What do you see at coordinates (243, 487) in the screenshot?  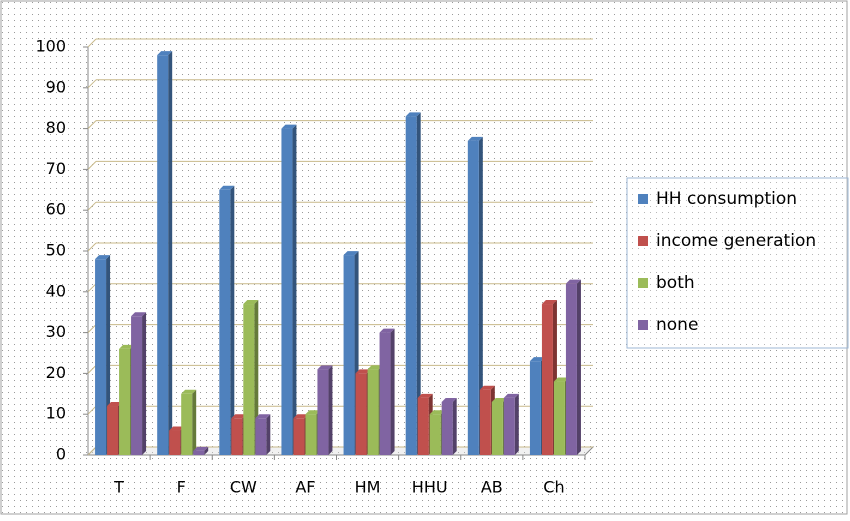 I see `x-tick-label: CW` at bounding box center [243, 487].